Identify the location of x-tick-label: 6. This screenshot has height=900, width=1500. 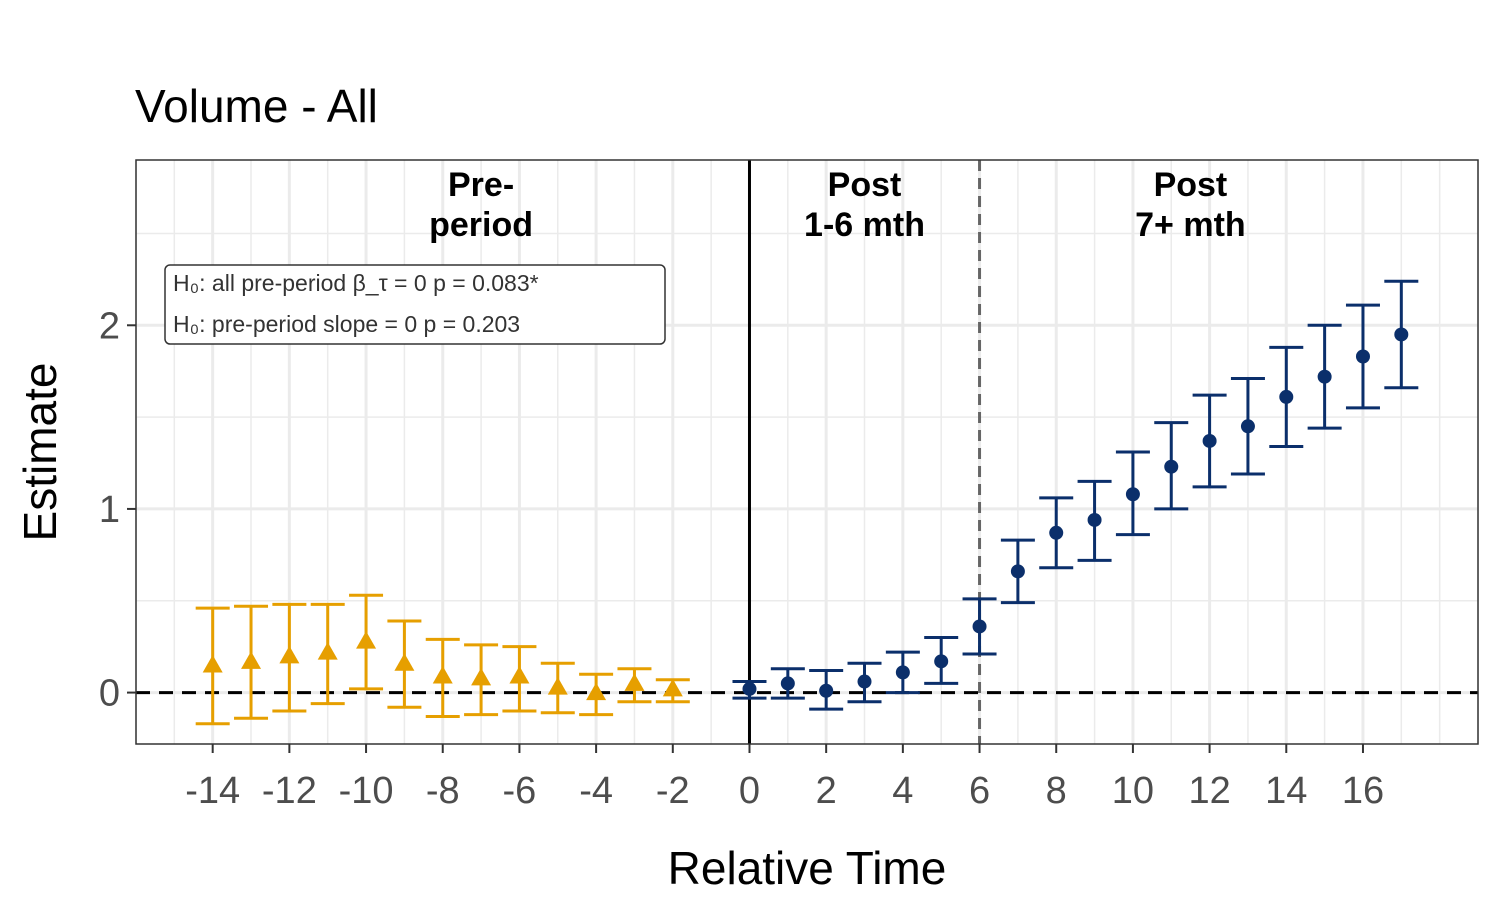
(979, 791).